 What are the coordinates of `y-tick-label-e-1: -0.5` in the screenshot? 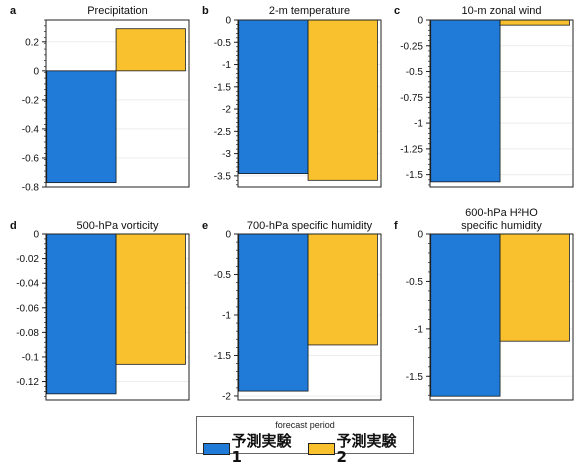 It's located at (223, 275).